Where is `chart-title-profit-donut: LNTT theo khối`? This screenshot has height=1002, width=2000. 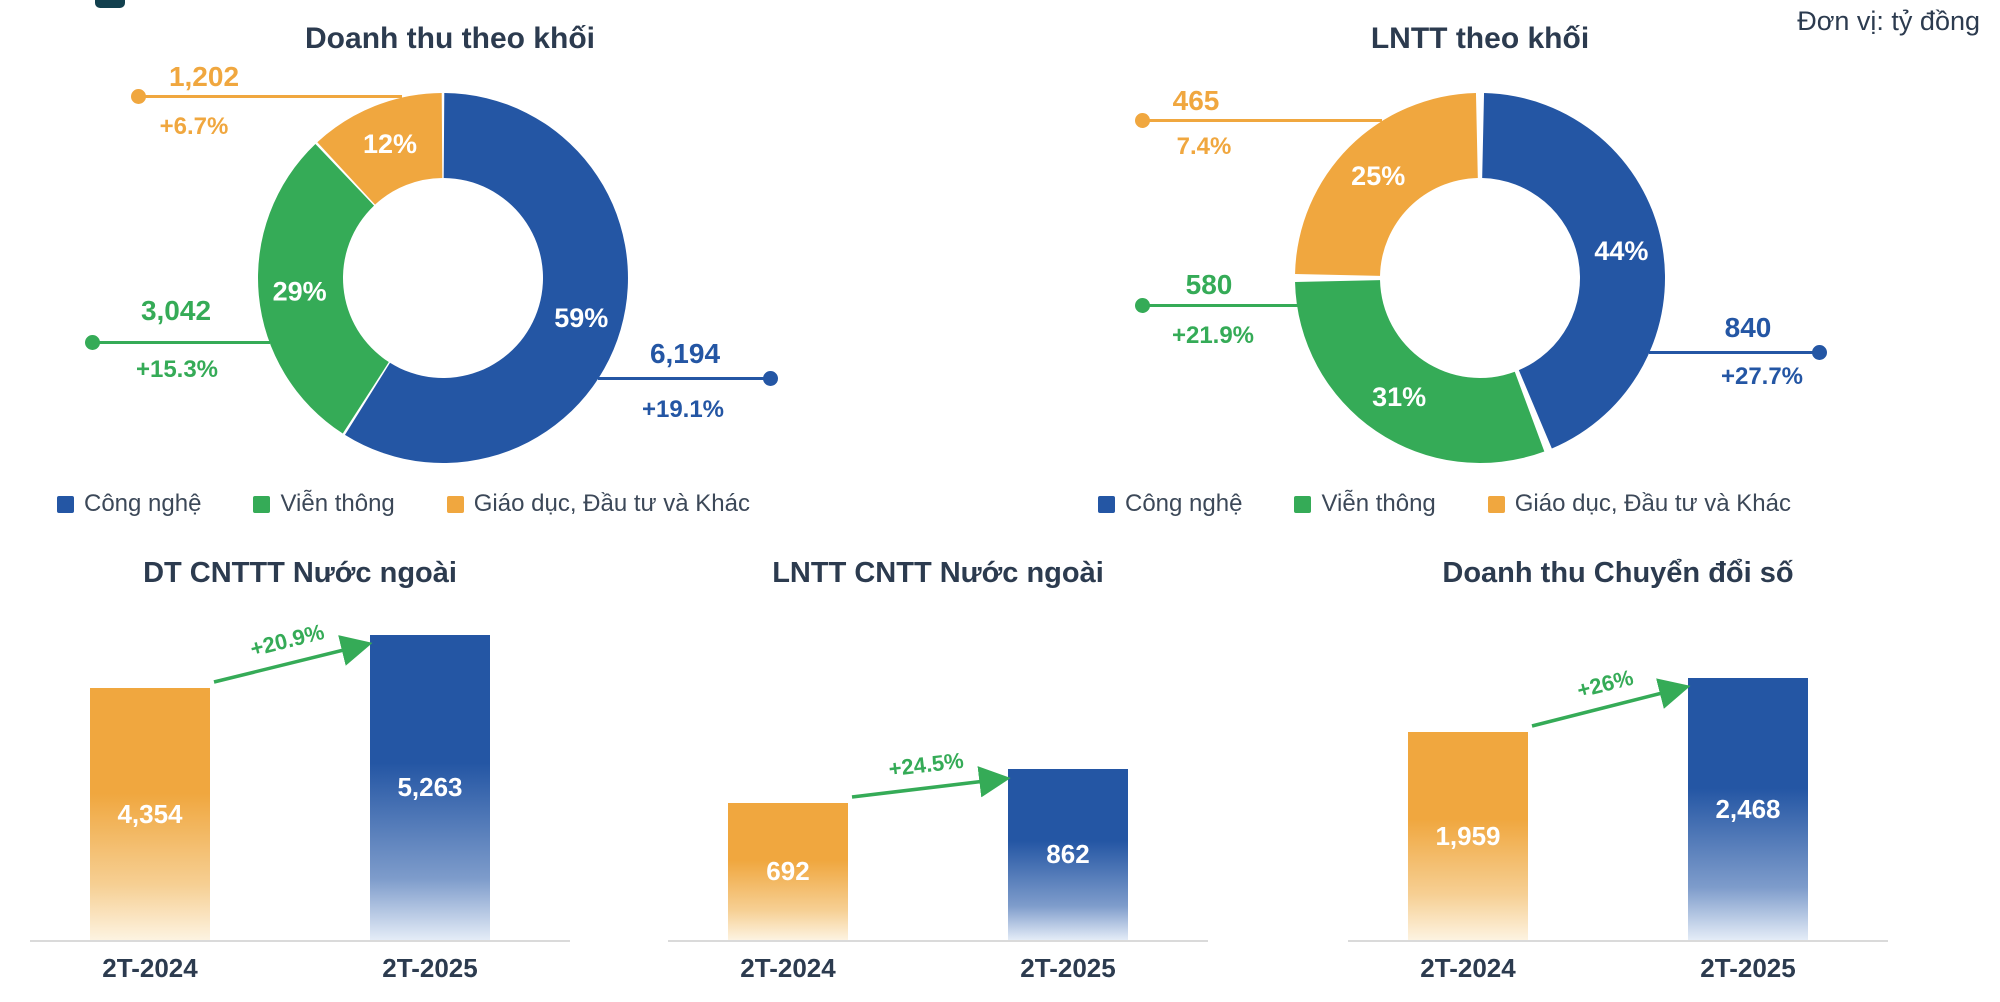 chart-title-profit-donut: LNTT theo khối is located at coordinates (1480, 38).